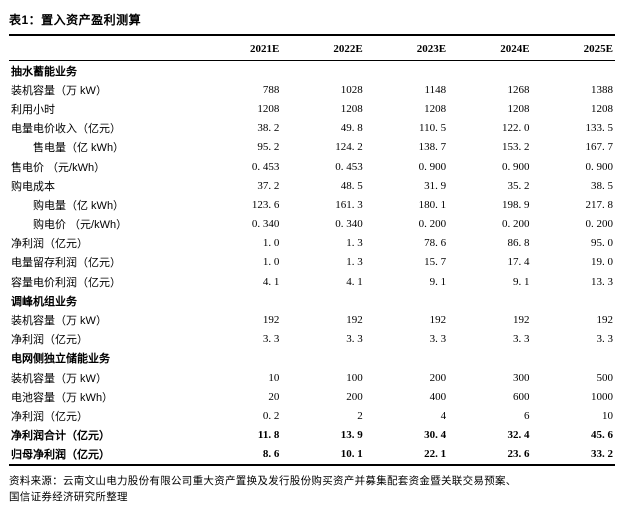 The height and width of the screenshot is (505, 624). Describe the element at coordinates (66, 263) in the screenshot. I see `row-label: 电量留存利润（亿元）` at that location.